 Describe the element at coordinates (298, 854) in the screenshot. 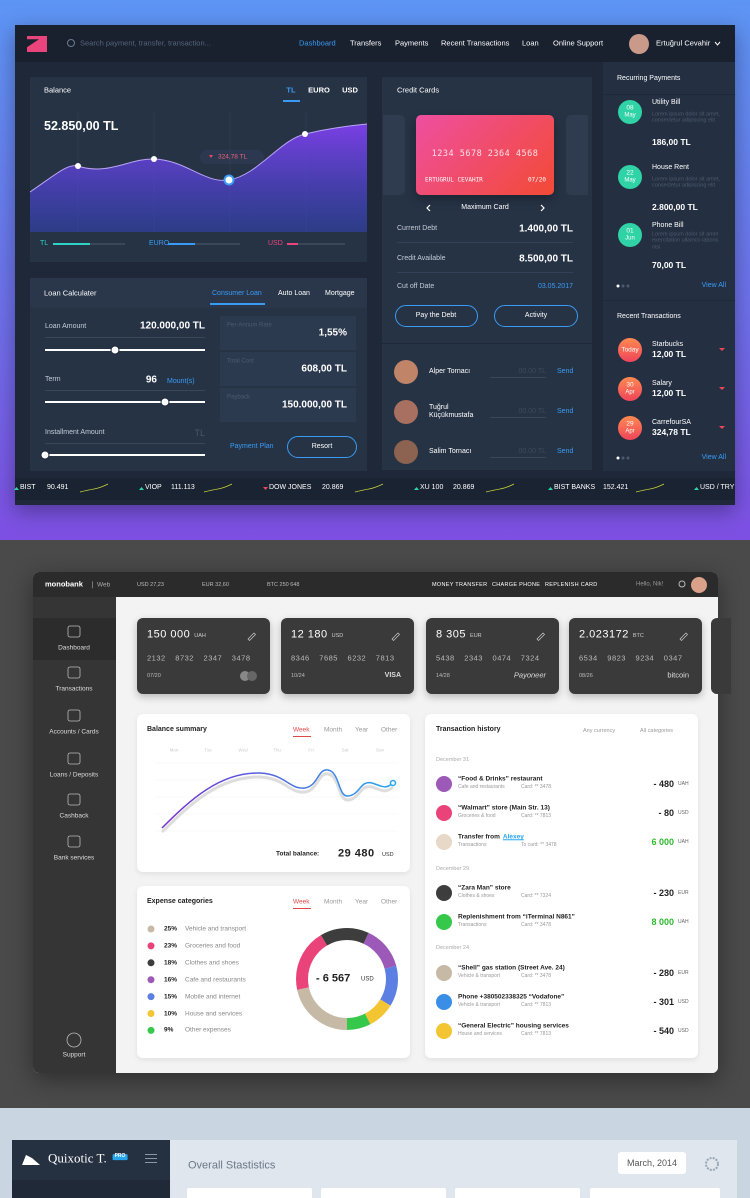

I see `total-label: Total balance:` at that location.